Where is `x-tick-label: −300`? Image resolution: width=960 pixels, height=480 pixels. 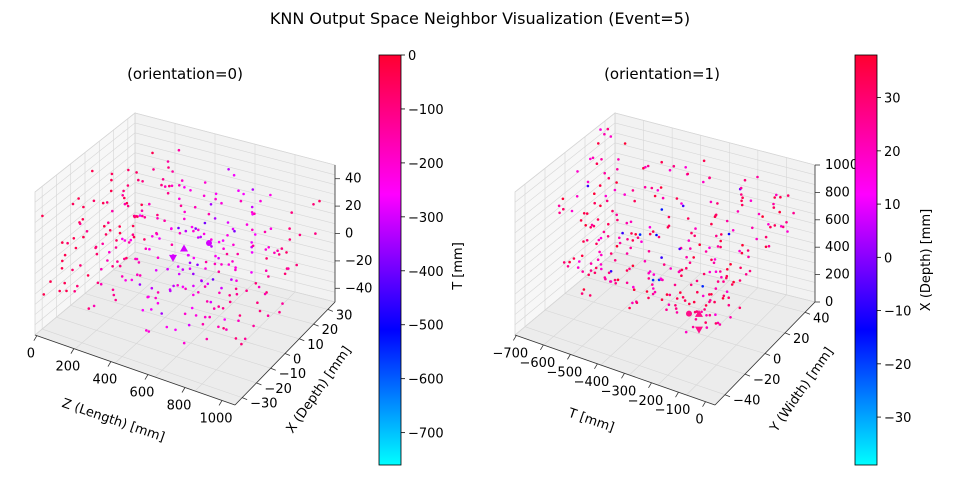
x-tick-label: −300 is located at coordinates (619, 391).